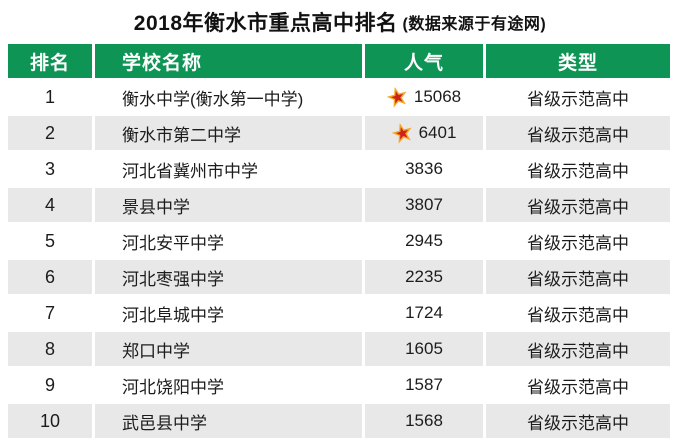 Image resolution: width=680 pixels, height=442 pixels. Describe the element at coordinates (424, 61) in the screenshot. I see `header-cell-popularity: 人气` at that location.